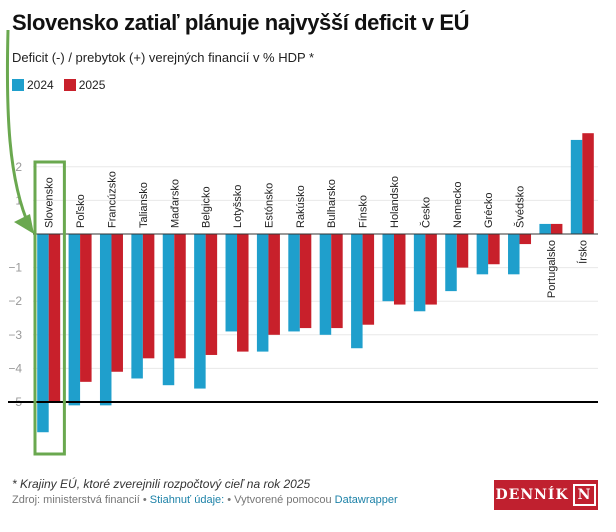 This screenshot has width=616, height=532. I want to click on source-text: Zdroj: ministerstvá financií, so click(76, 500).